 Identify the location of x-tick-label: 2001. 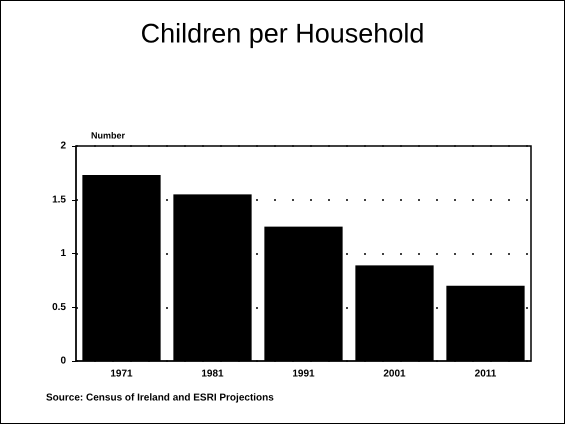
(394, 374).